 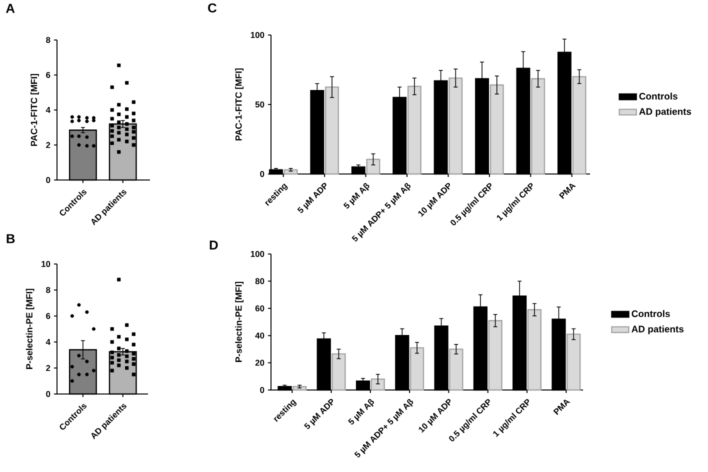 I want to click on y-tick-label: 40, so click(x=259, y=335).